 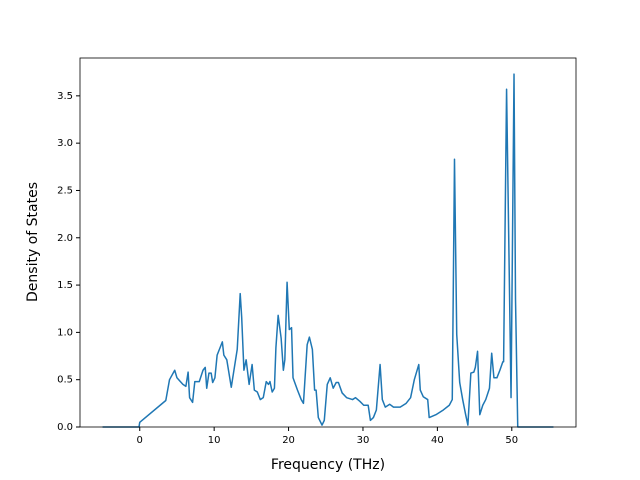 I want to click on y-tick-label: 3.0, so click(x=65, y=143).